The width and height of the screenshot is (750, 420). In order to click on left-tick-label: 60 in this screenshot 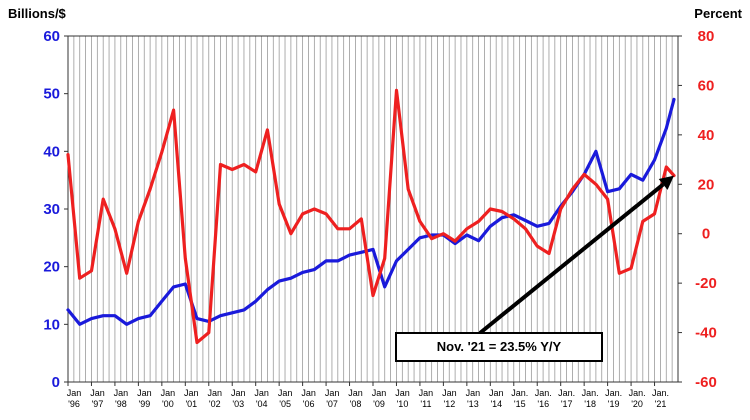, I will do `click(51, 36)`.